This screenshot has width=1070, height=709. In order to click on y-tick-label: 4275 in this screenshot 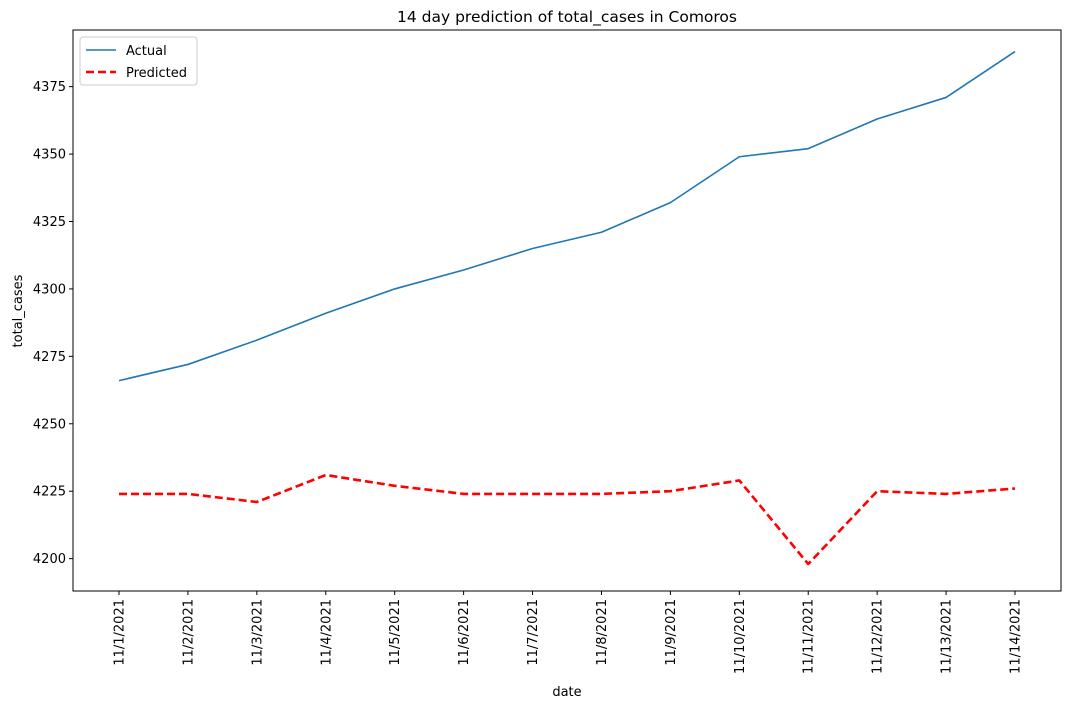, I will do `click(49, 357)`.